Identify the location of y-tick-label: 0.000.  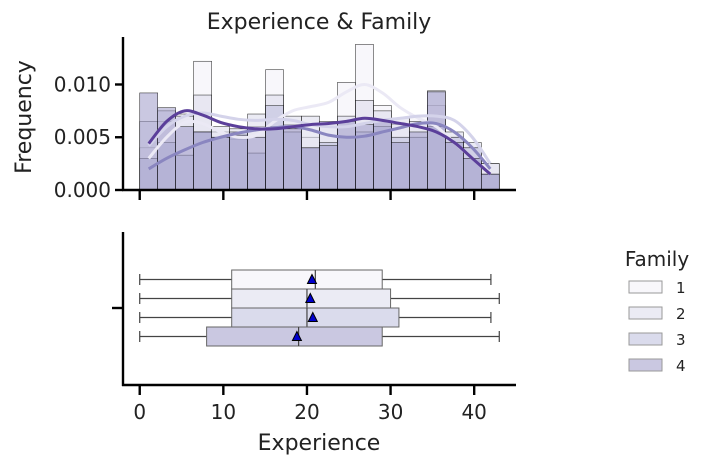
(82, 190).